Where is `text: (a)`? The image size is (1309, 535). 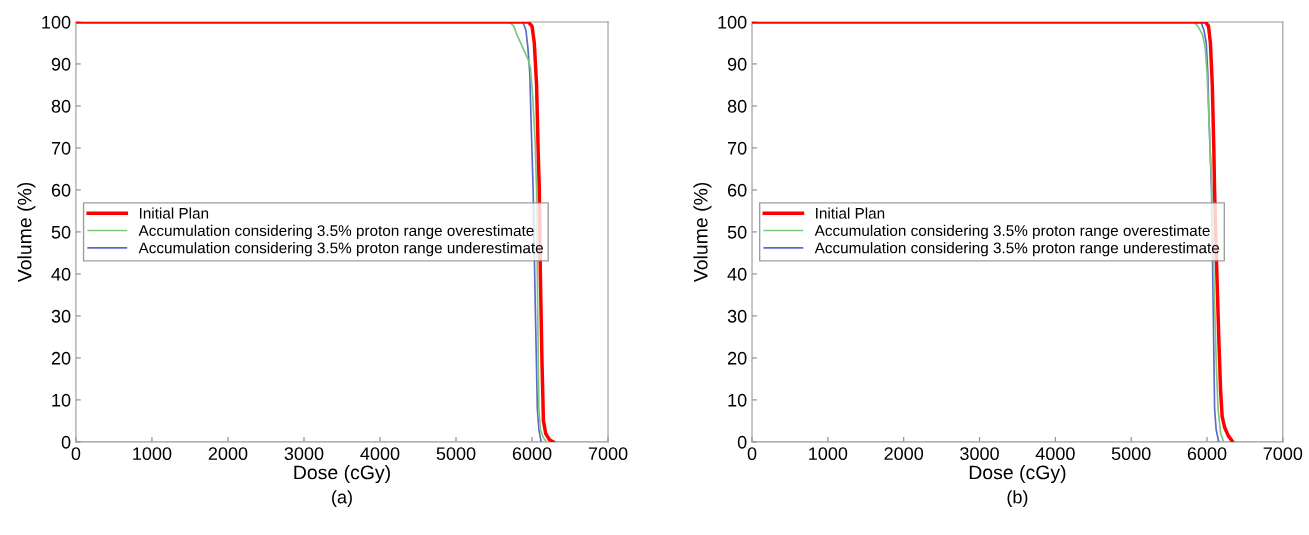 text: (a) is located at coordinates (342, 499).